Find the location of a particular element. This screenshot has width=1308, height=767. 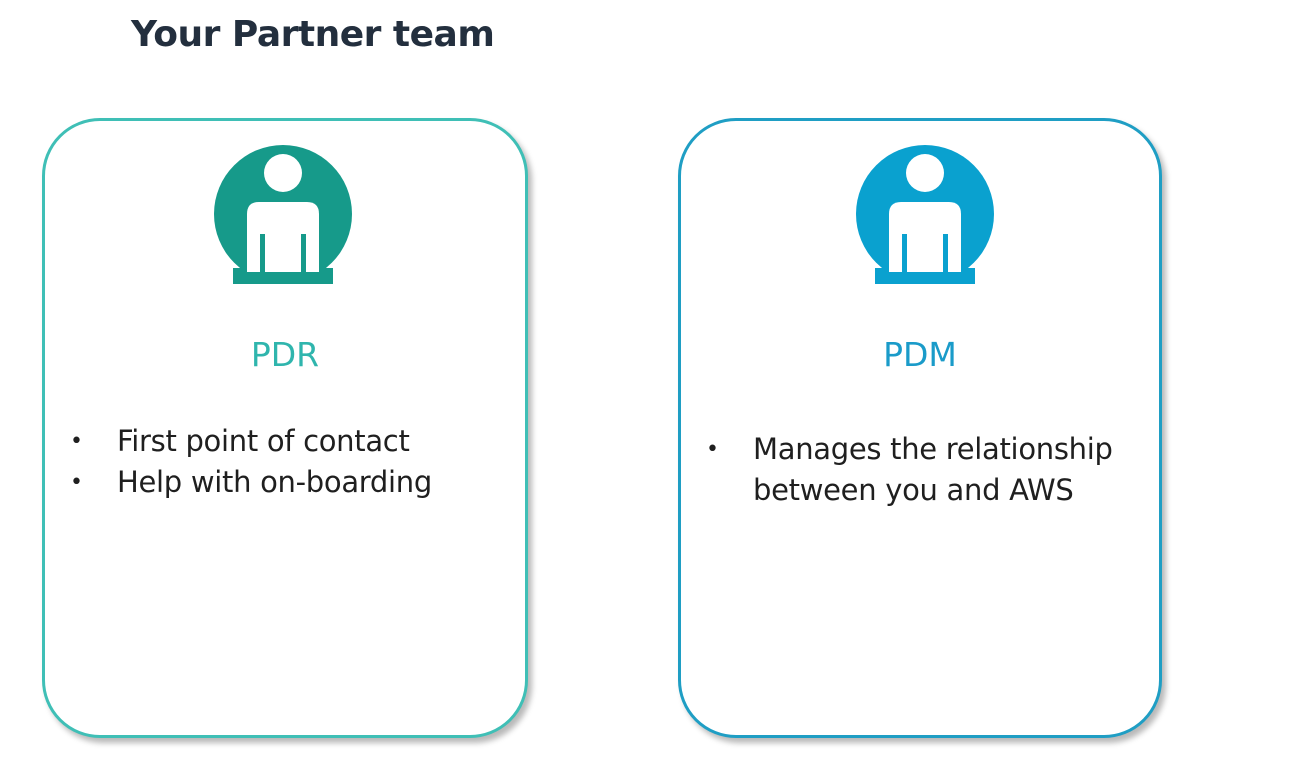

list-item: • Help with on-boarding is located at coordinates (290, 482).